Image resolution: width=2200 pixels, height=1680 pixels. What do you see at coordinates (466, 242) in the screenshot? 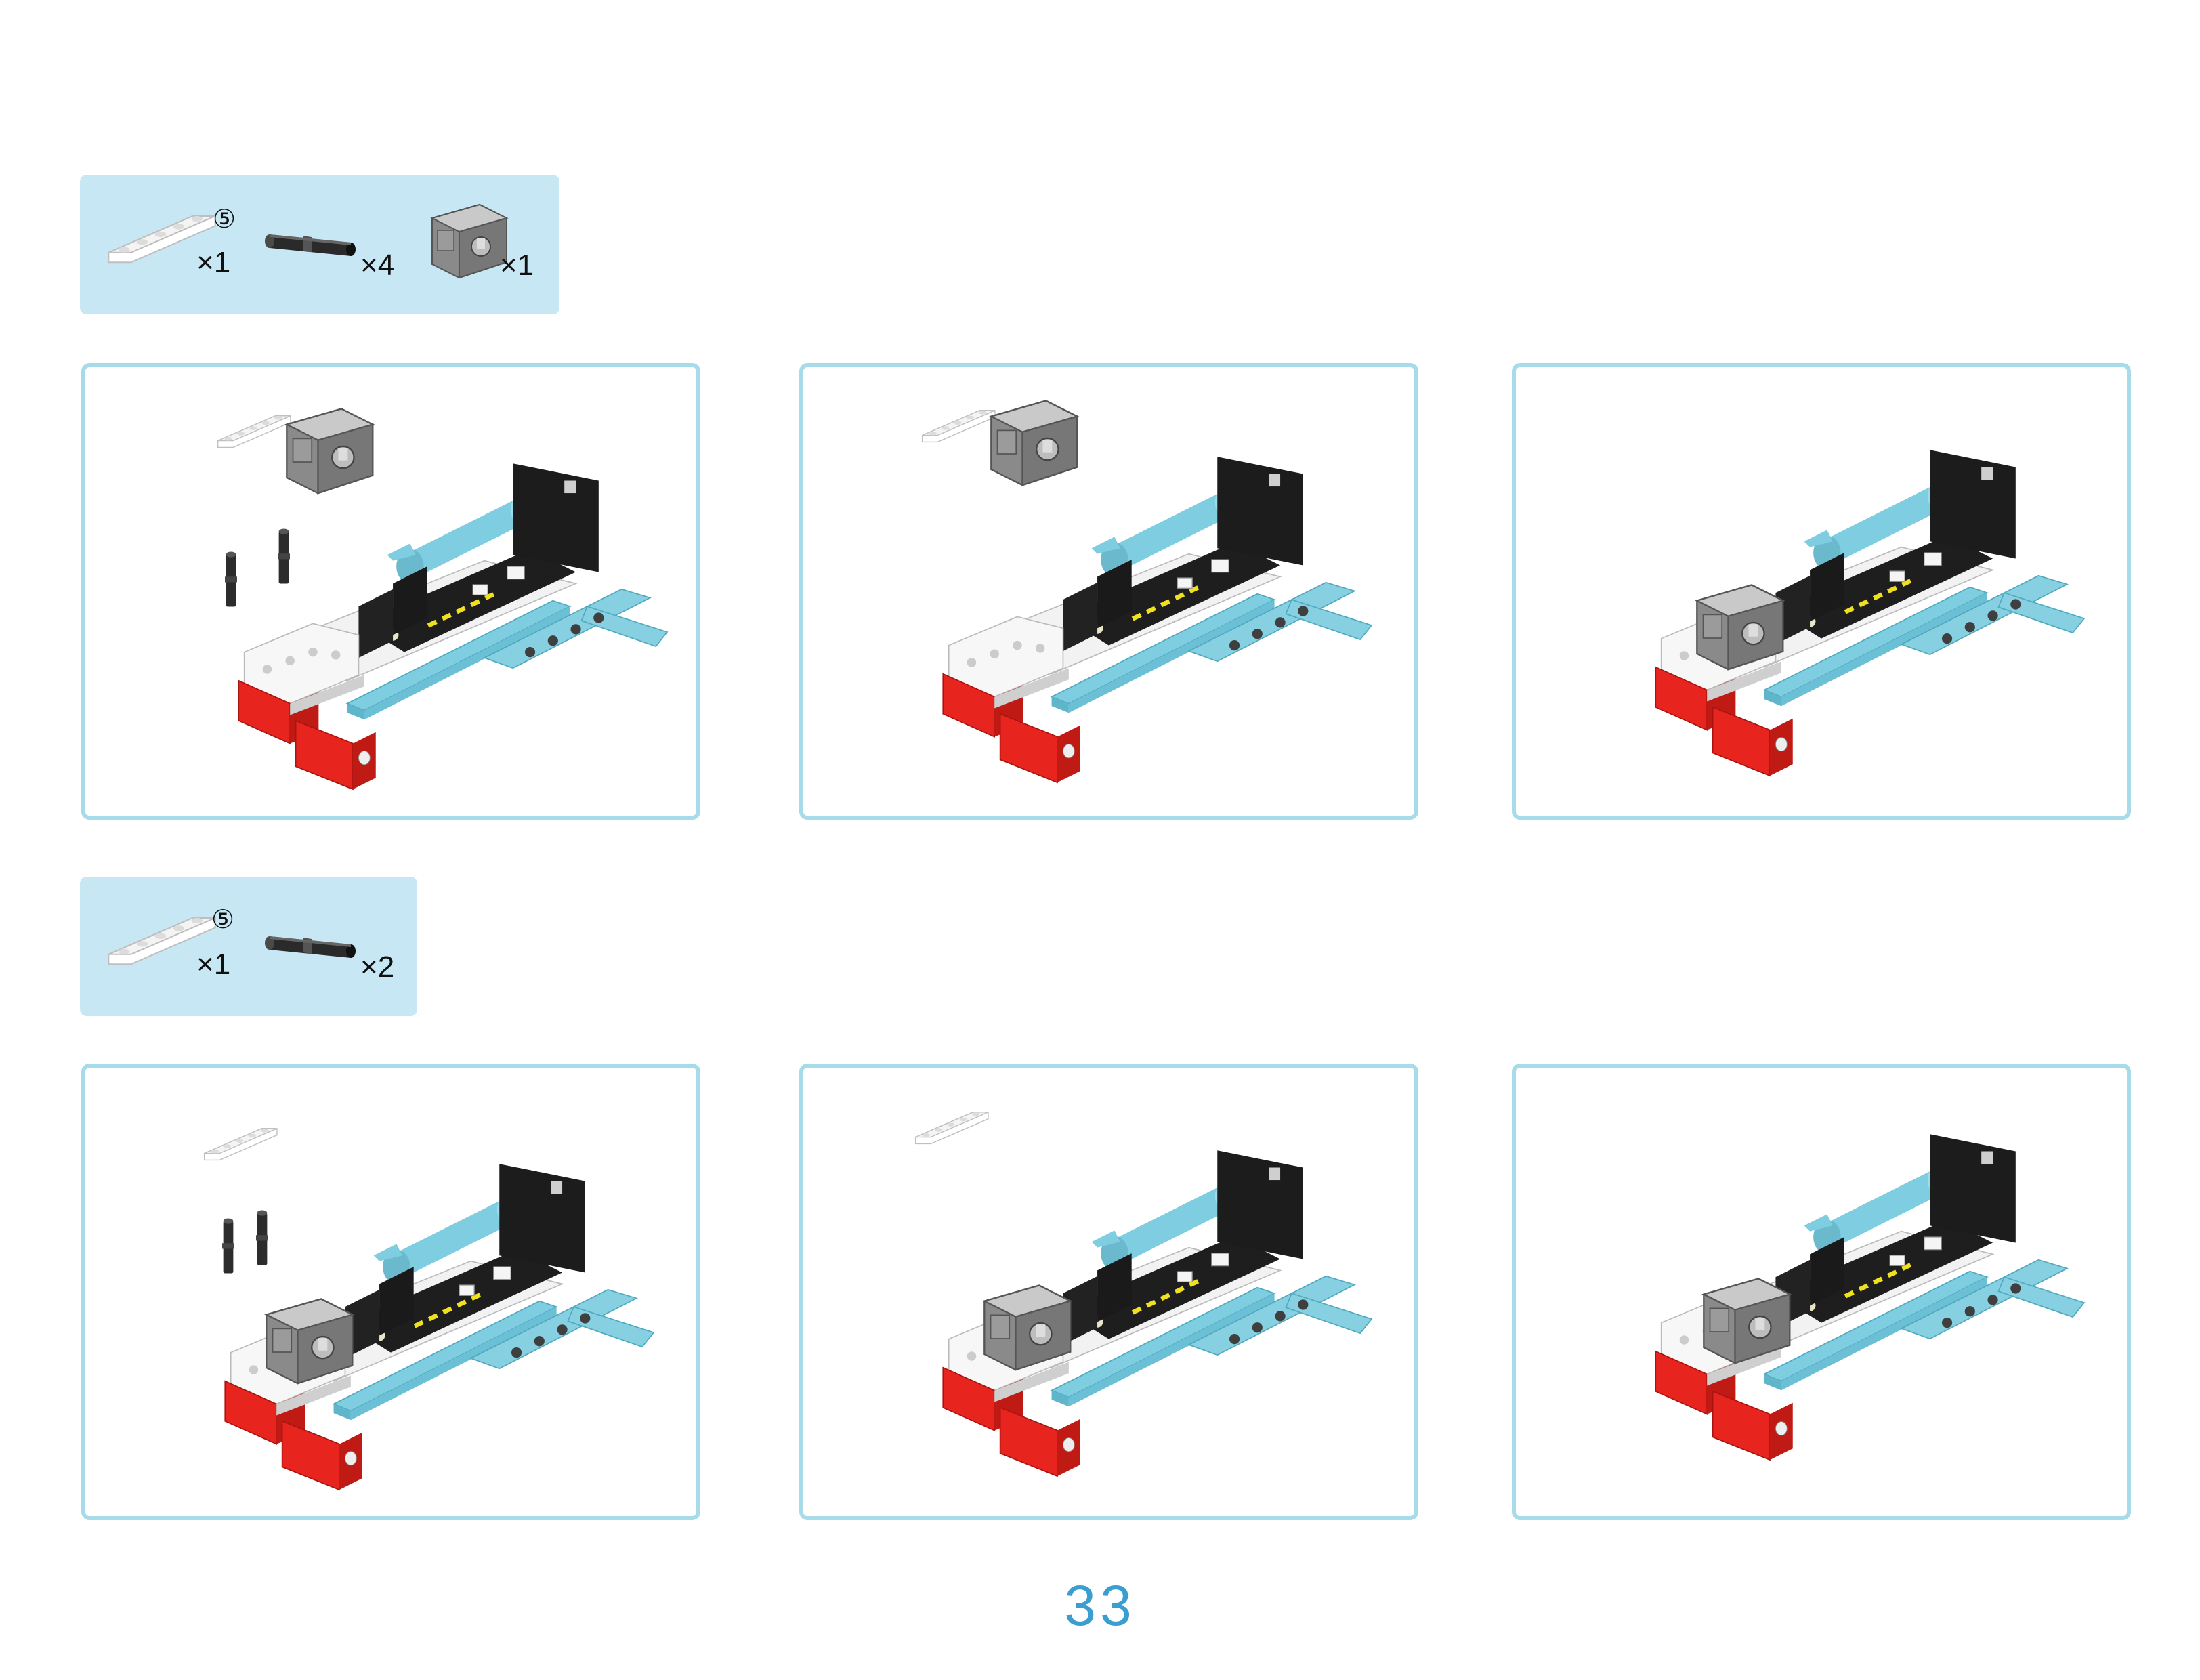
I see `servo-motor-icon` at bounding box center [466, 242].